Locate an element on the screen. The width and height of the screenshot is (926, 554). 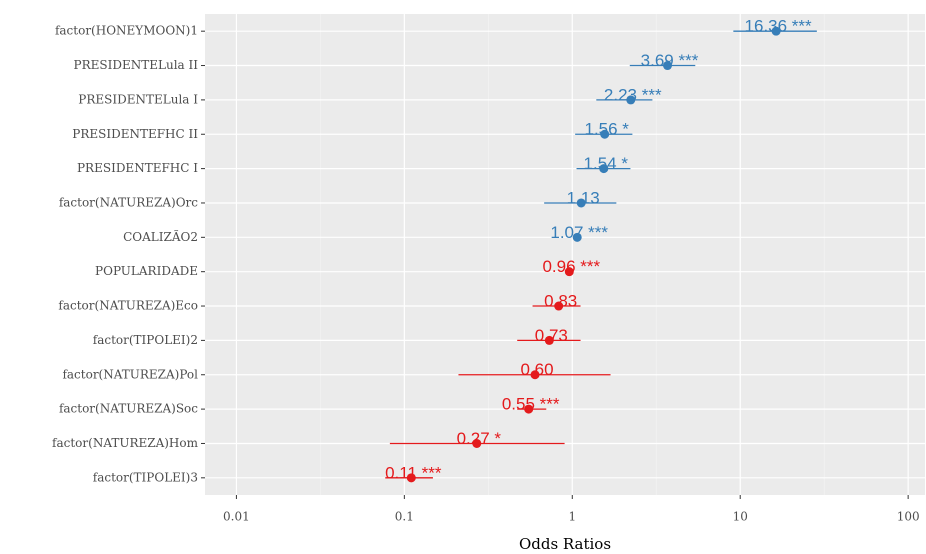
value-label: 1.56 * is located at coordinates (606, 129).